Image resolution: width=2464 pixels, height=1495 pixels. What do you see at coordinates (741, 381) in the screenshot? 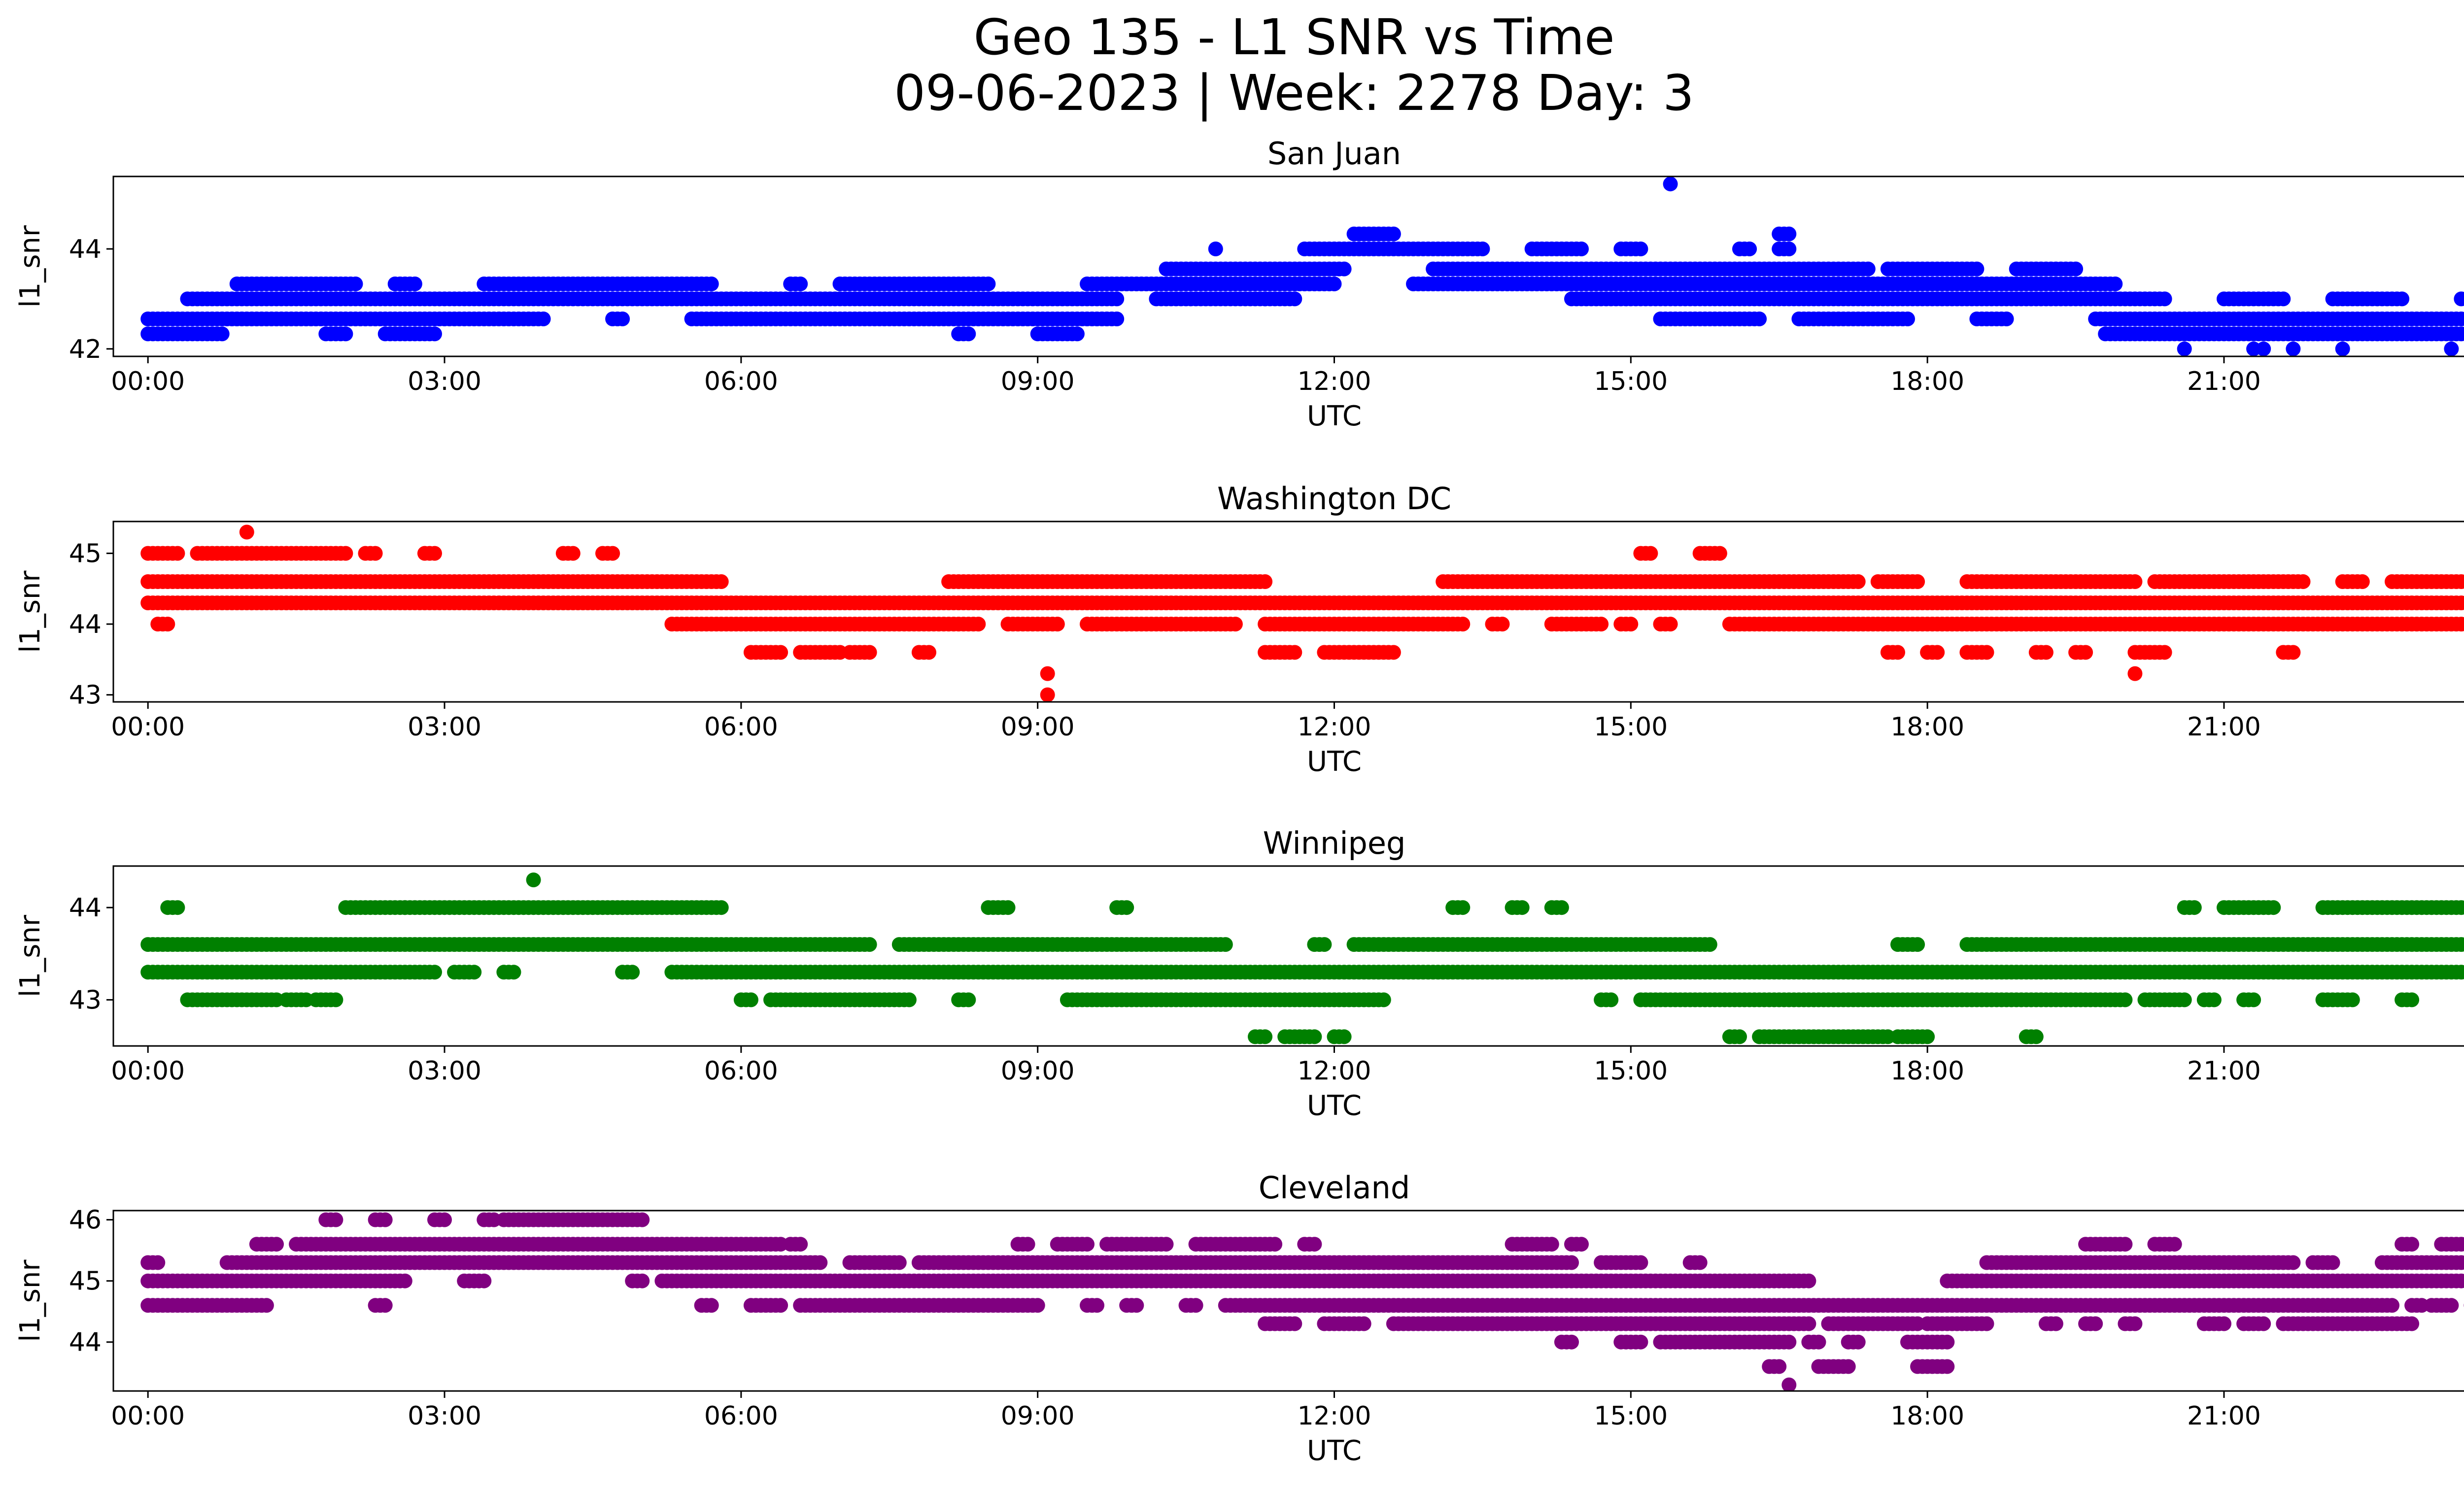
I see `x-tick-label: 06:00` at bounding box center [741, 381].